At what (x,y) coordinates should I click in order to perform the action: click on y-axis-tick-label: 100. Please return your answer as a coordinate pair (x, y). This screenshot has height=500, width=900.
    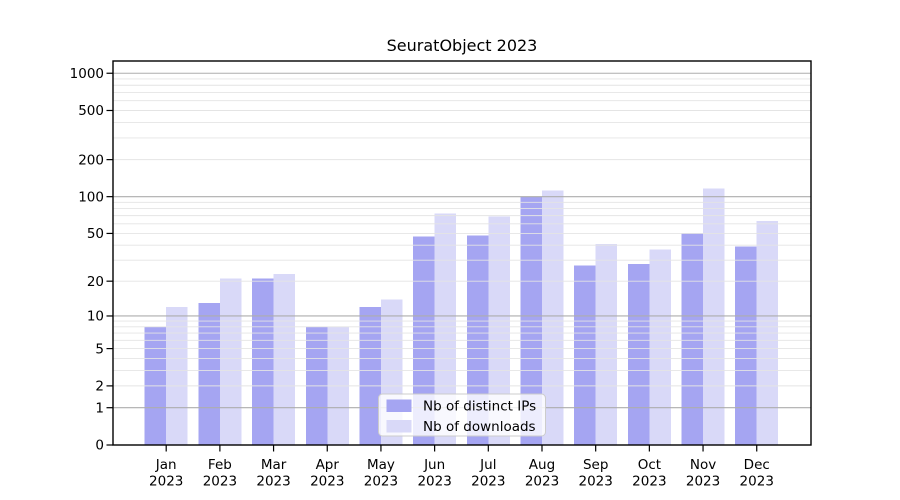
    Looking at the image, I should click on (91, 197).